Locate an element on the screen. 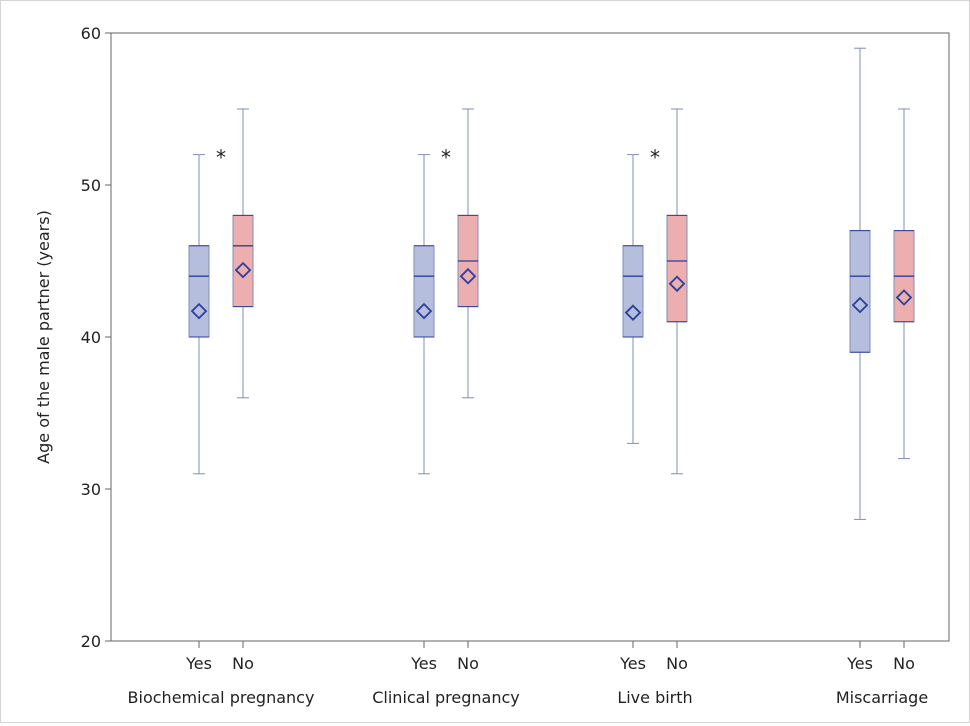 The image size is (970, 726). group-label: Live birth is located at coordinates (654, 697).